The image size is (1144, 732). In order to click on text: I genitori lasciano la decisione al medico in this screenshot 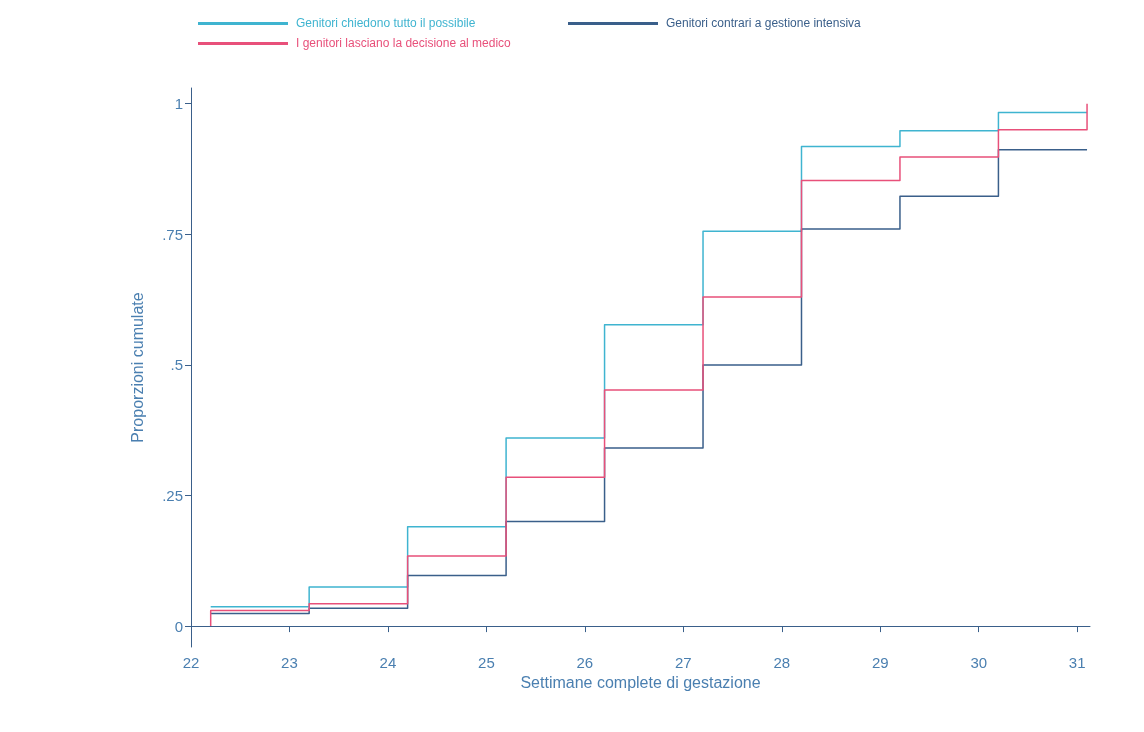, I will do `click(403, 43)`.